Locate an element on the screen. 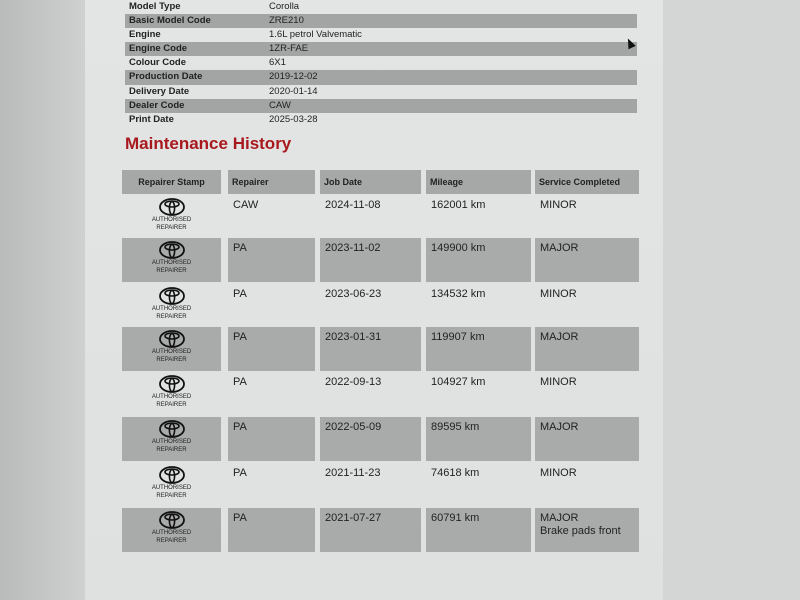 This screenshot has height=600, width=800. info-row: Print Date 2025-03-28 is located at coordinates (381, 120).